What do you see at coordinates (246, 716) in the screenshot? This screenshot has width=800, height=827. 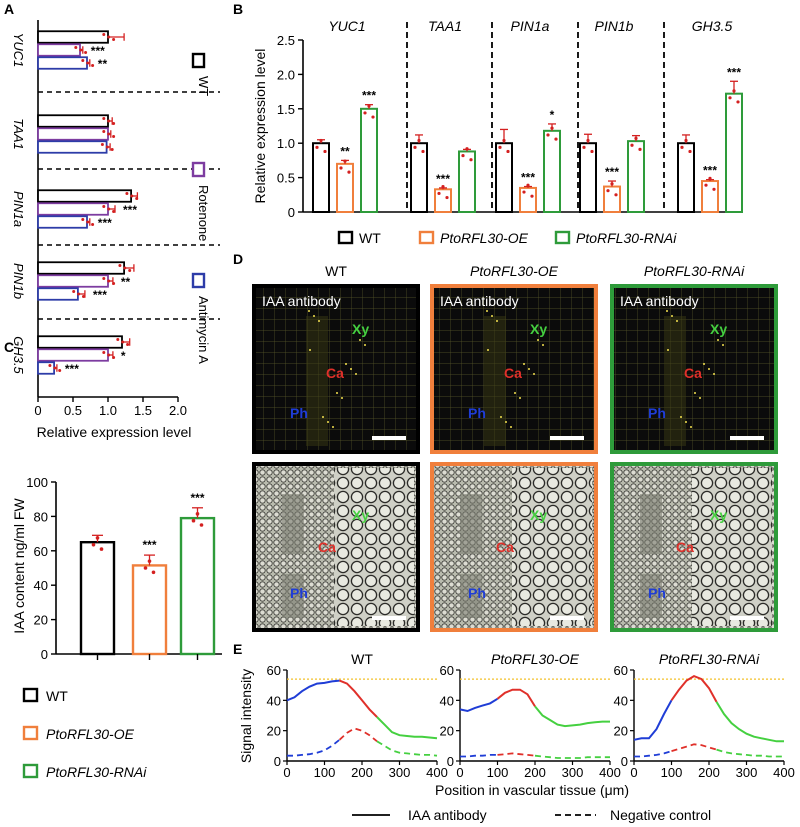 I see `e-ylabel: Signal intensity` at bounding box center [246, 716].